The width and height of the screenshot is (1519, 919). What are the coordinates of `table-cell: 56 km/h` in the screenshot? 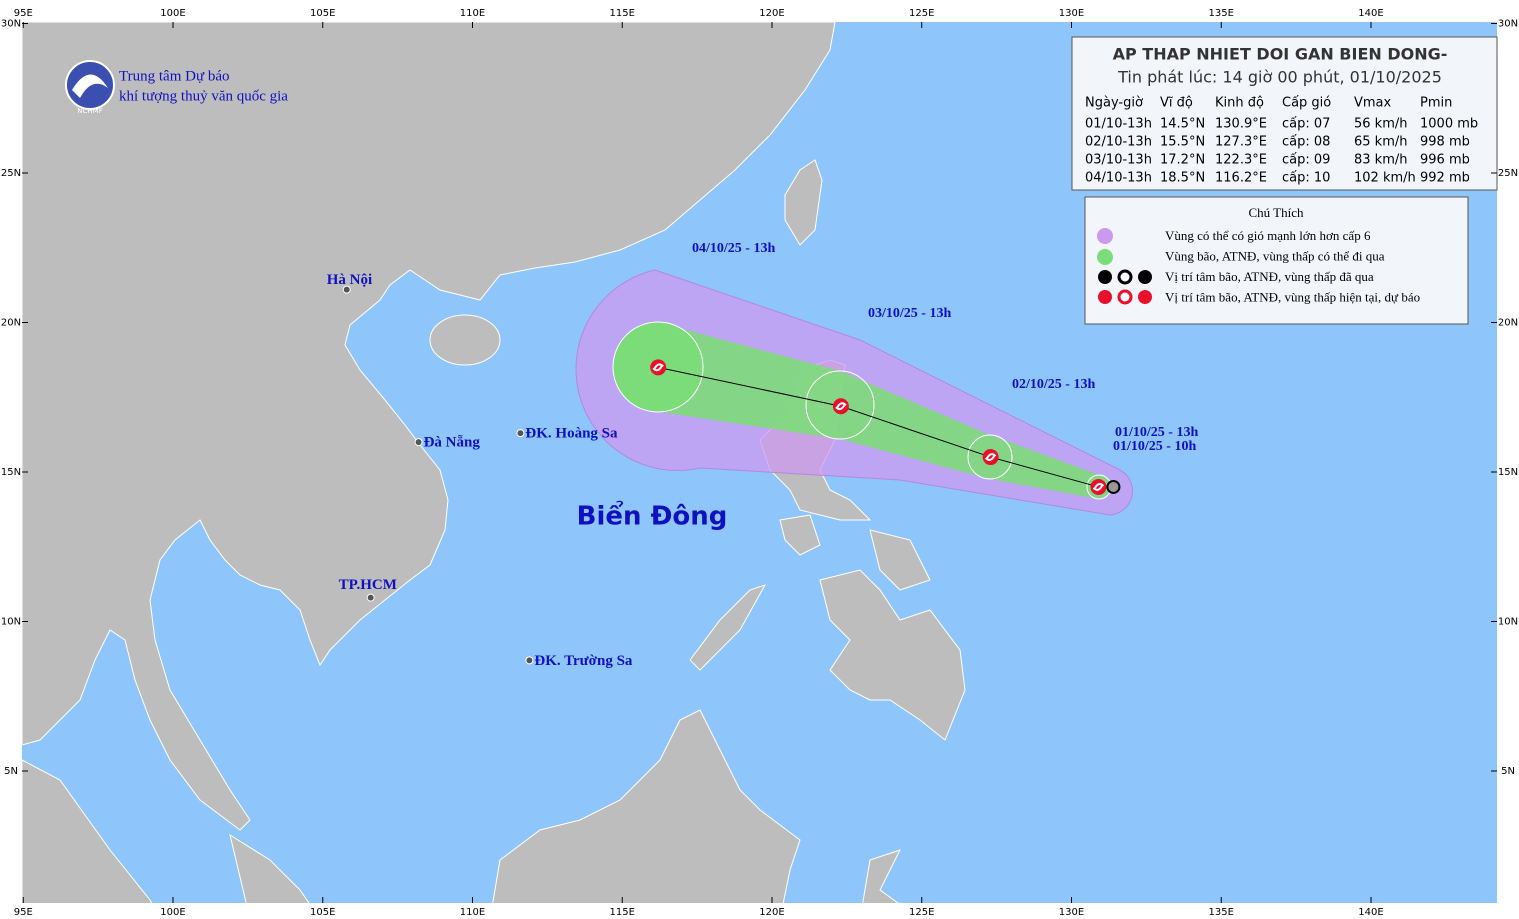 It's located at (1381, 124).